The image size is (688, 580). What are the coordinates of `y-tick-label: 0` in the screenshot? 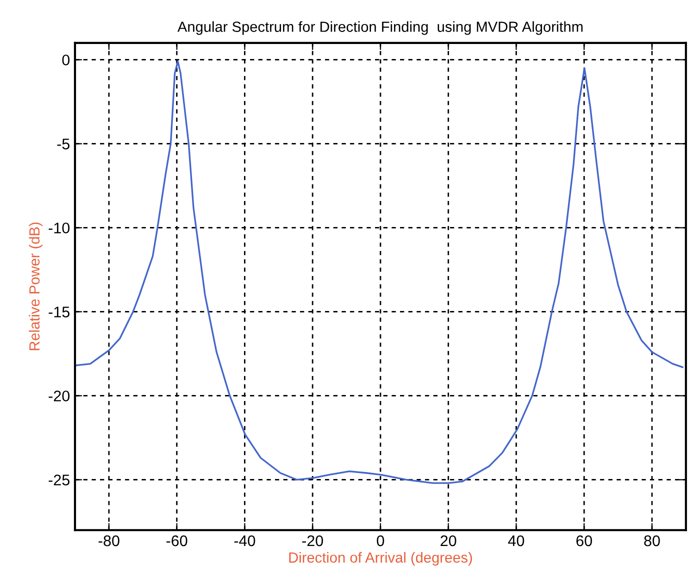 It's located at (66, 60).